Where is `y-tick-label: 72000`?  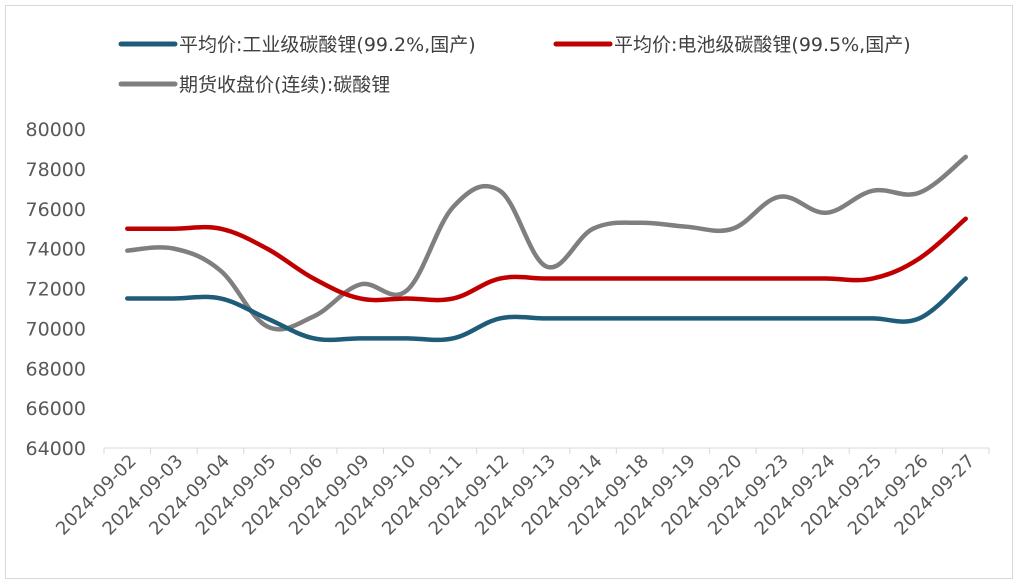 y-tick-label: 72000 is located at coordinates (56, 290).